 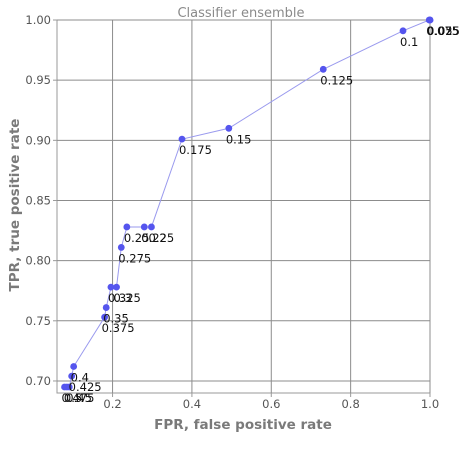 What do you see at coordinates (38, 140) in the screenshot?
I see `y-tick-label: 0.90` at bounding box center [38, 140].